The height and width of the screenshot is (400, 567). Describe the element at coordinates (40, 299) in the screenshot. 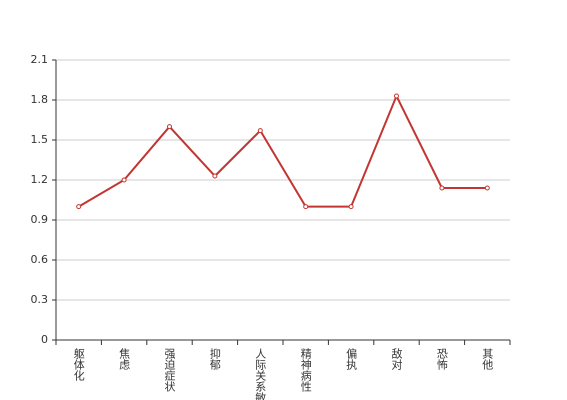

I see `y-tick-label: 0.3` at that location.